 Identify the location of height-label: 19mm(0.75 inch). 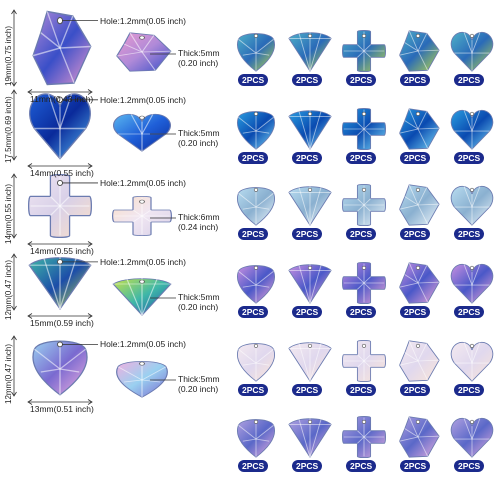
(8, 55).